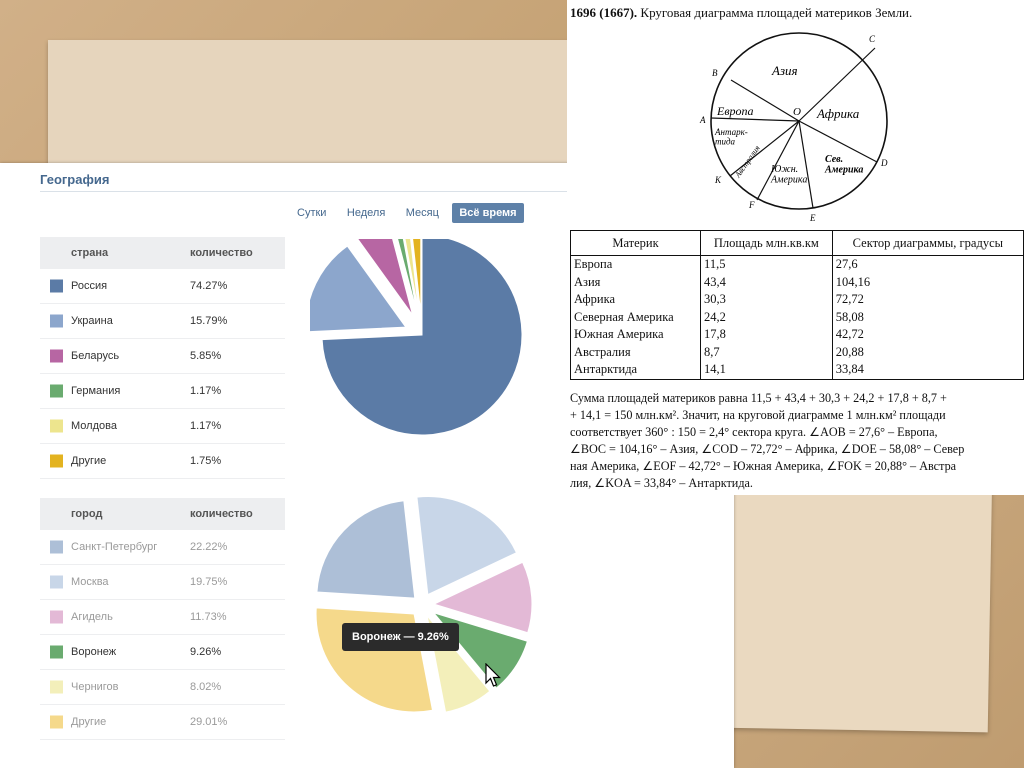  Describe the element at coordinates (927, 300) in the screenshot. I see `continent-sector: 72,72` at that location.